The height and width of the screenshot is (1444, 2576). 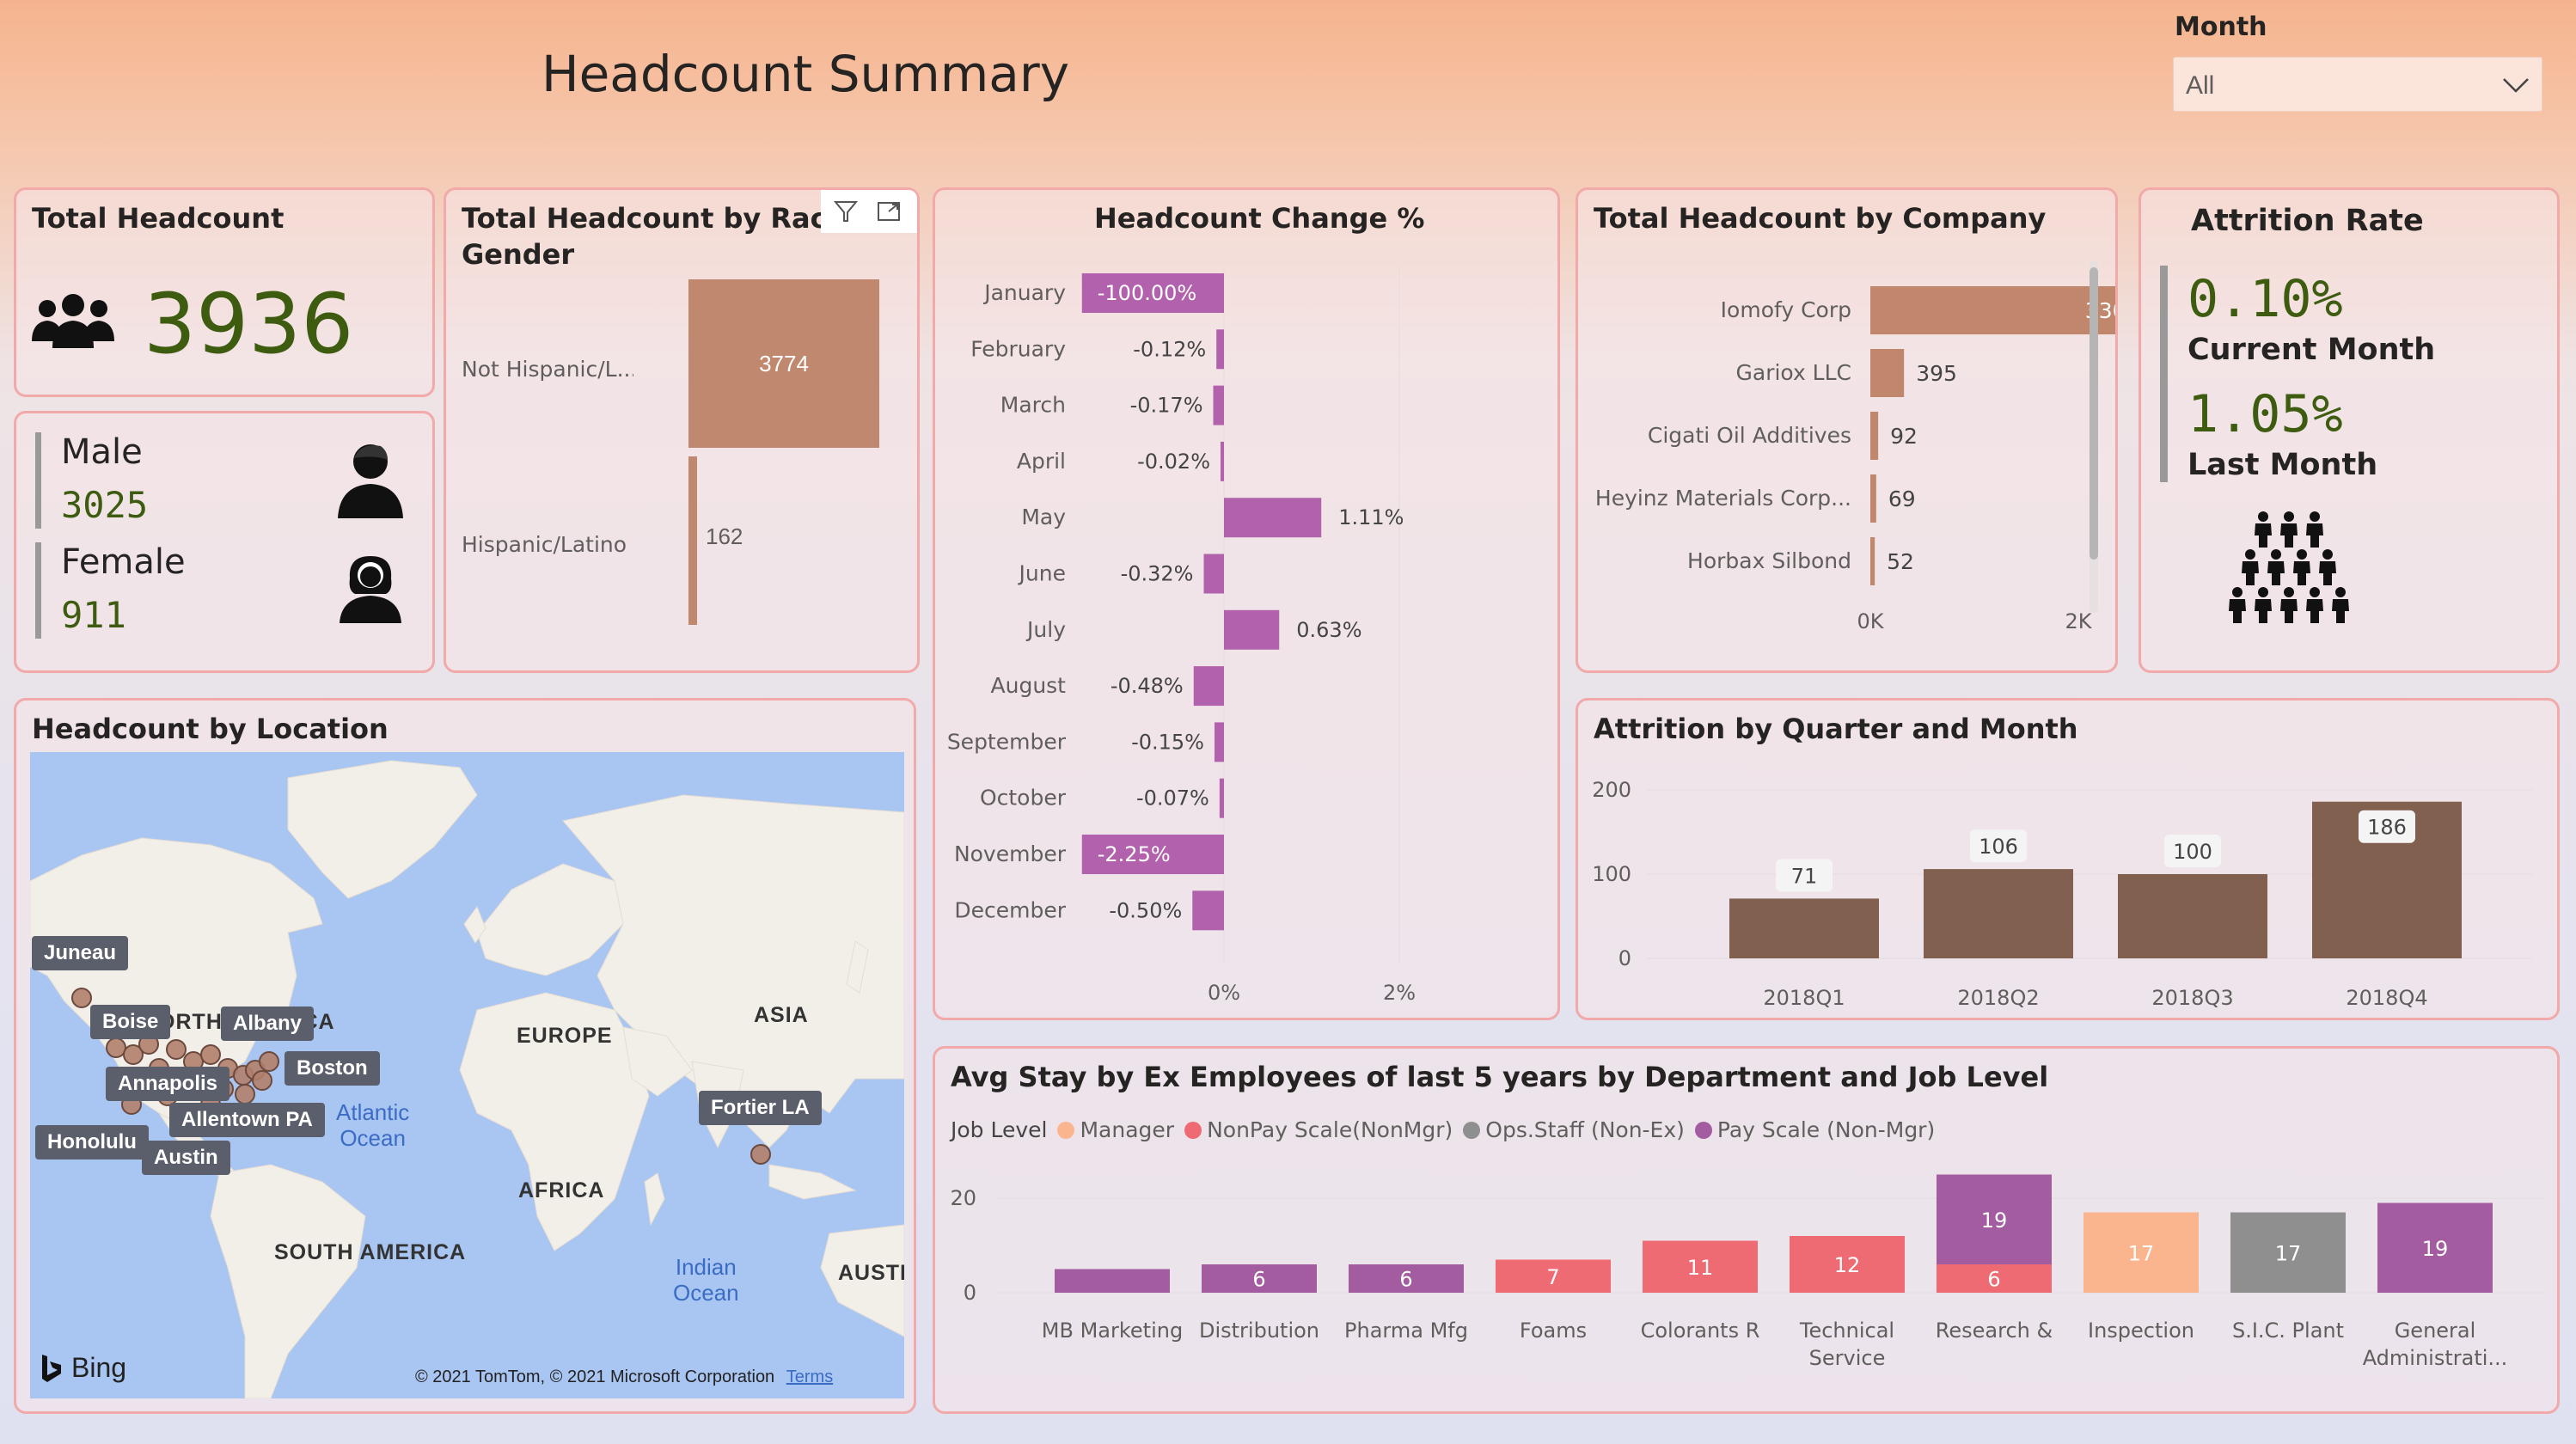 What do you see at coordinates (871, 1273) in the screenshot?
I see `continent-label: AUSTR` at bounding box center [871, 1273].